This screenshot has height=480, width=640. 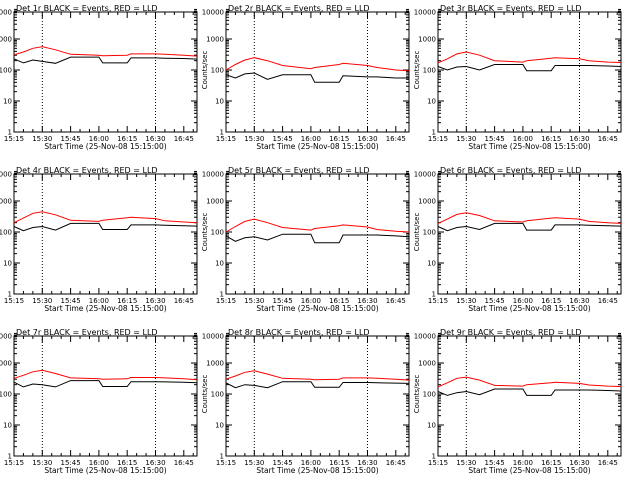 I want to click on panel-title: Det 2r BLACK = Events, RED = LLD, so click(x=299, y=8).